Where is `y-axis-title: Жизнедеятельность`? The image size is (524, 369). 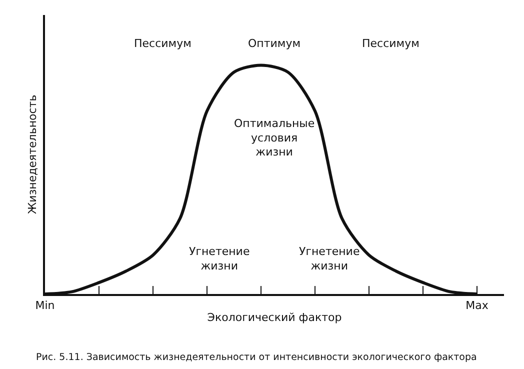 y-axis-title: Жизнедеятельность is located at coordinates (33, 154).